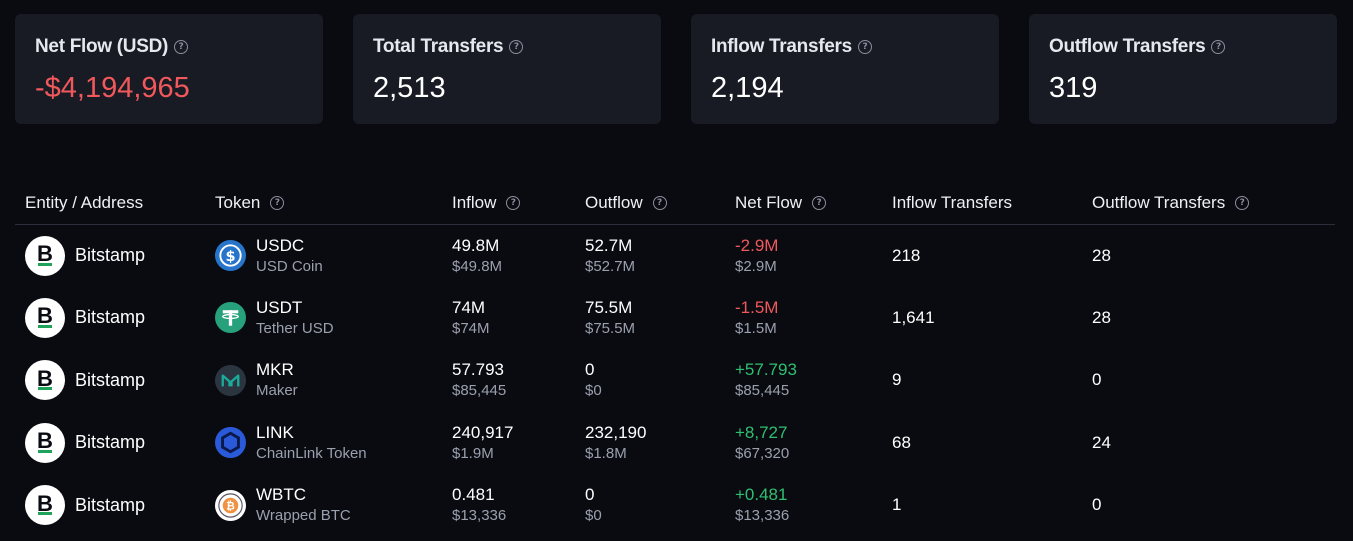  I want to click on inflow-usd: $74M, so click(471, 328).